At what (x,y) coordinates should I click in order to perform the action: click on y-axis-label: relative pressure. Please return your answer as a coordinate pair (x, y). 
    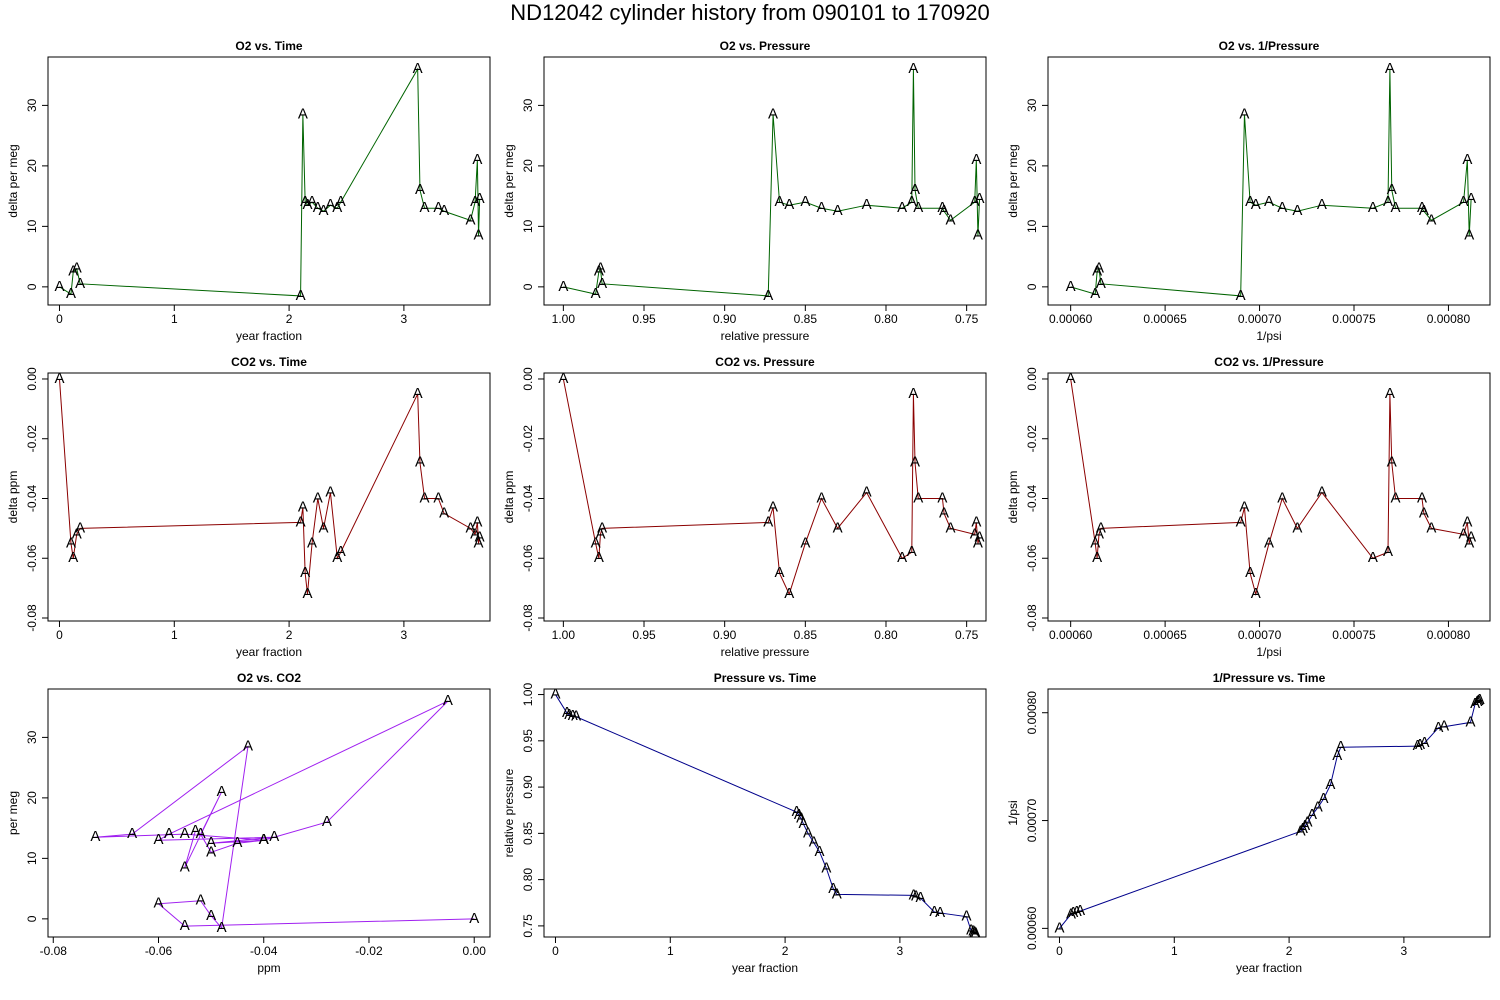
    Looking at the image, I should click on (509, 812).